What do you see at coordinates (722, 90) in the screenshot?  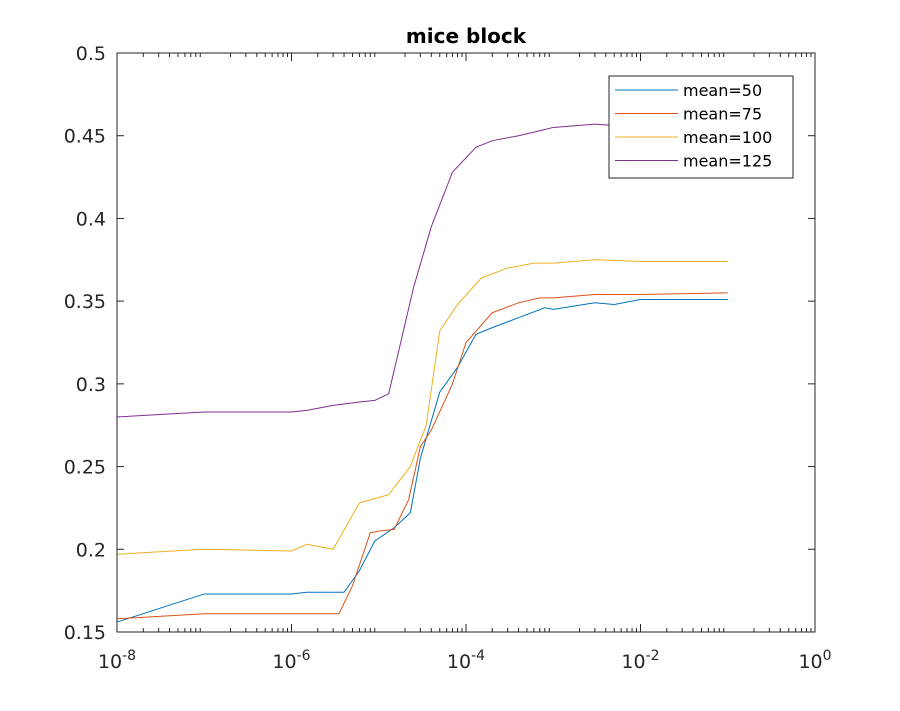 I see `legend-label: mean=50` at bounding box center [722, 90].